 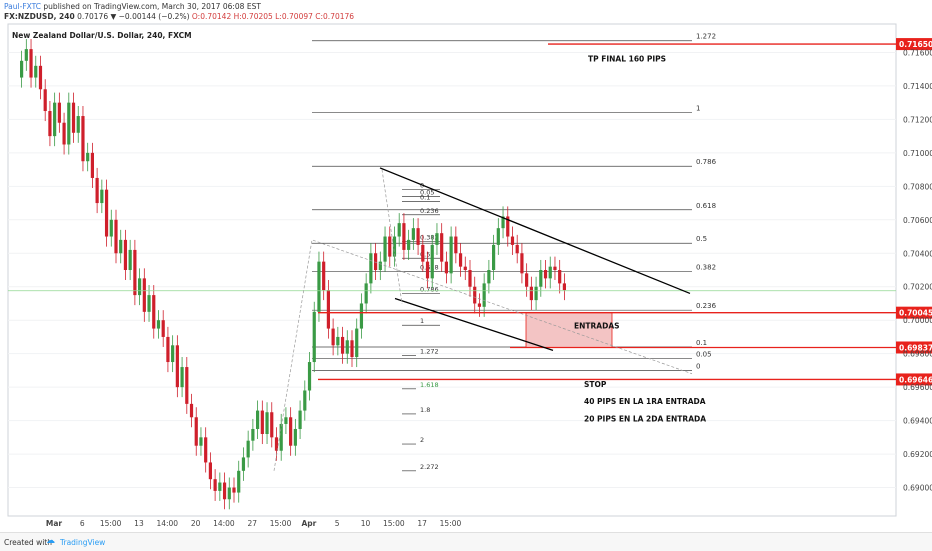 What do you see at coordinates (167, 523) in the screenshot?
I see `x-tick-label: 14:00` at bounding box center [167, 523].